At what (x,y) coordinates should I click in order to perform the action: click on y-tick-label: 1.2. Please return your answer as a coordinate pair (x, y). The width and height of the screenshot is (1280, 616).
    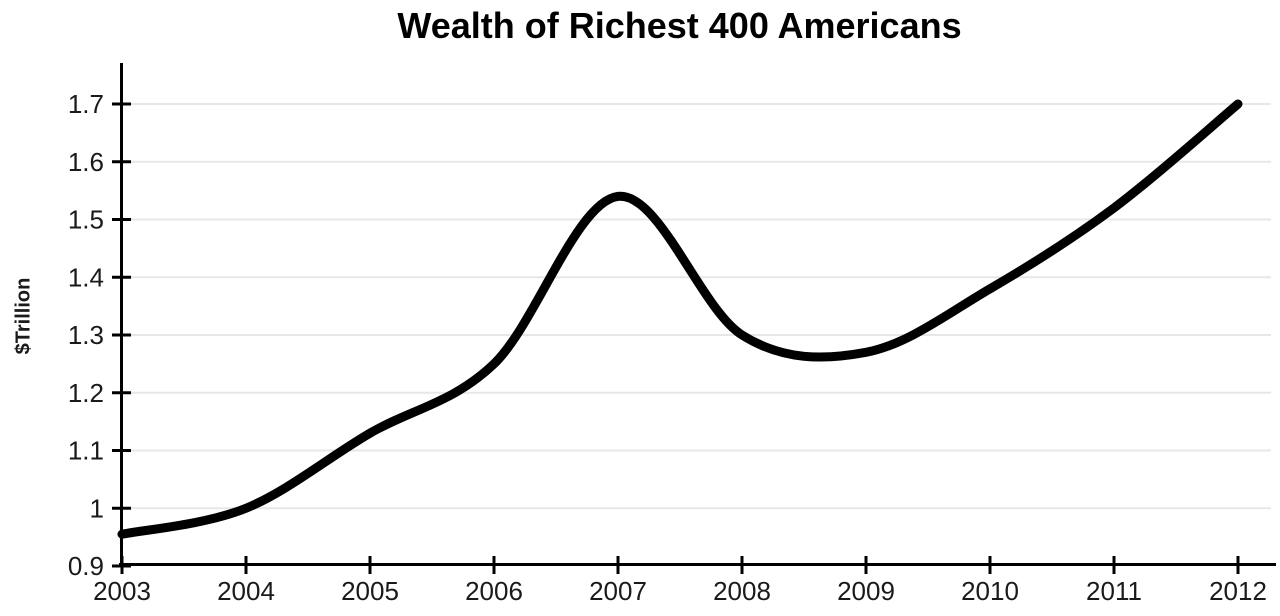
    Looking at the image, I should click on (86, 393).